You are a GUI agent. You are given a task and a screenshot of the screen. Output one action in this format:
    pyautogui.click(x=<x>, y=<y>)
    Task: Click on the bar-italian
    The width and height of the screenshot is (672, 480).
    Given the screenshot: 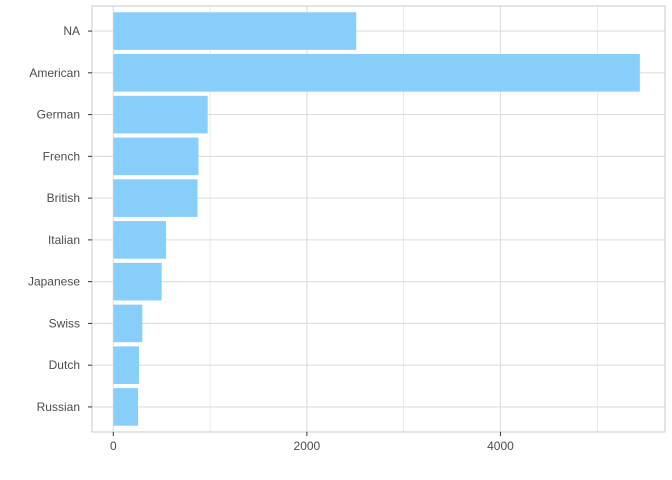 What is the action you would take?
    pyautogui.click(x=140, y=240)
    